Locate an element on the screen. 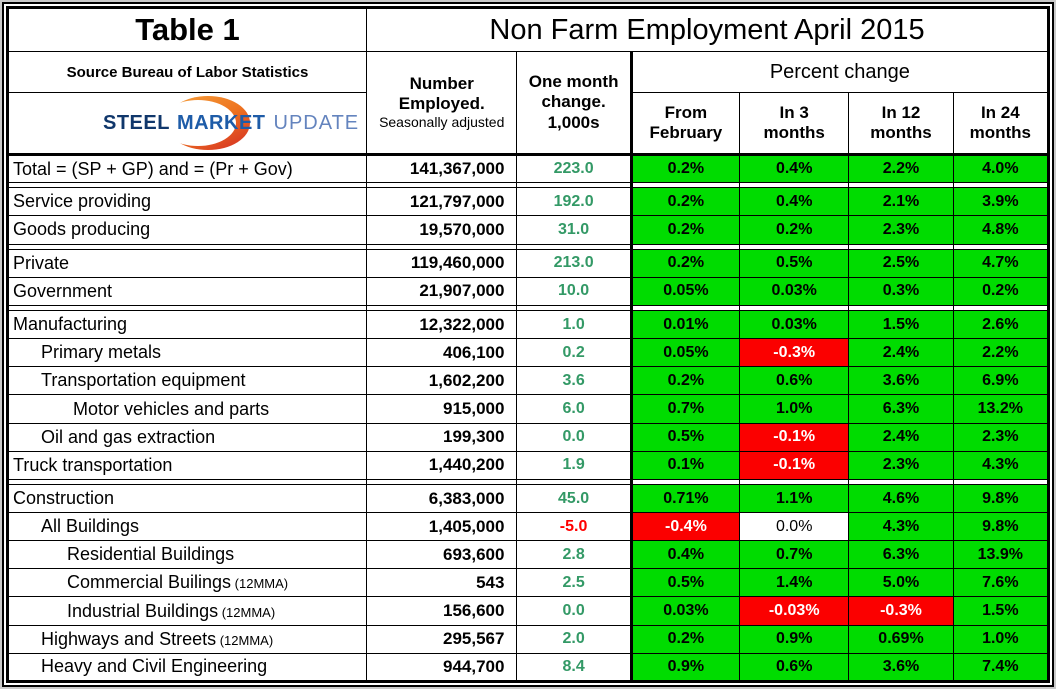 The image size is (1056, 689). col-header-in-3-months: In 3 months is located at coordinates (794, 123).